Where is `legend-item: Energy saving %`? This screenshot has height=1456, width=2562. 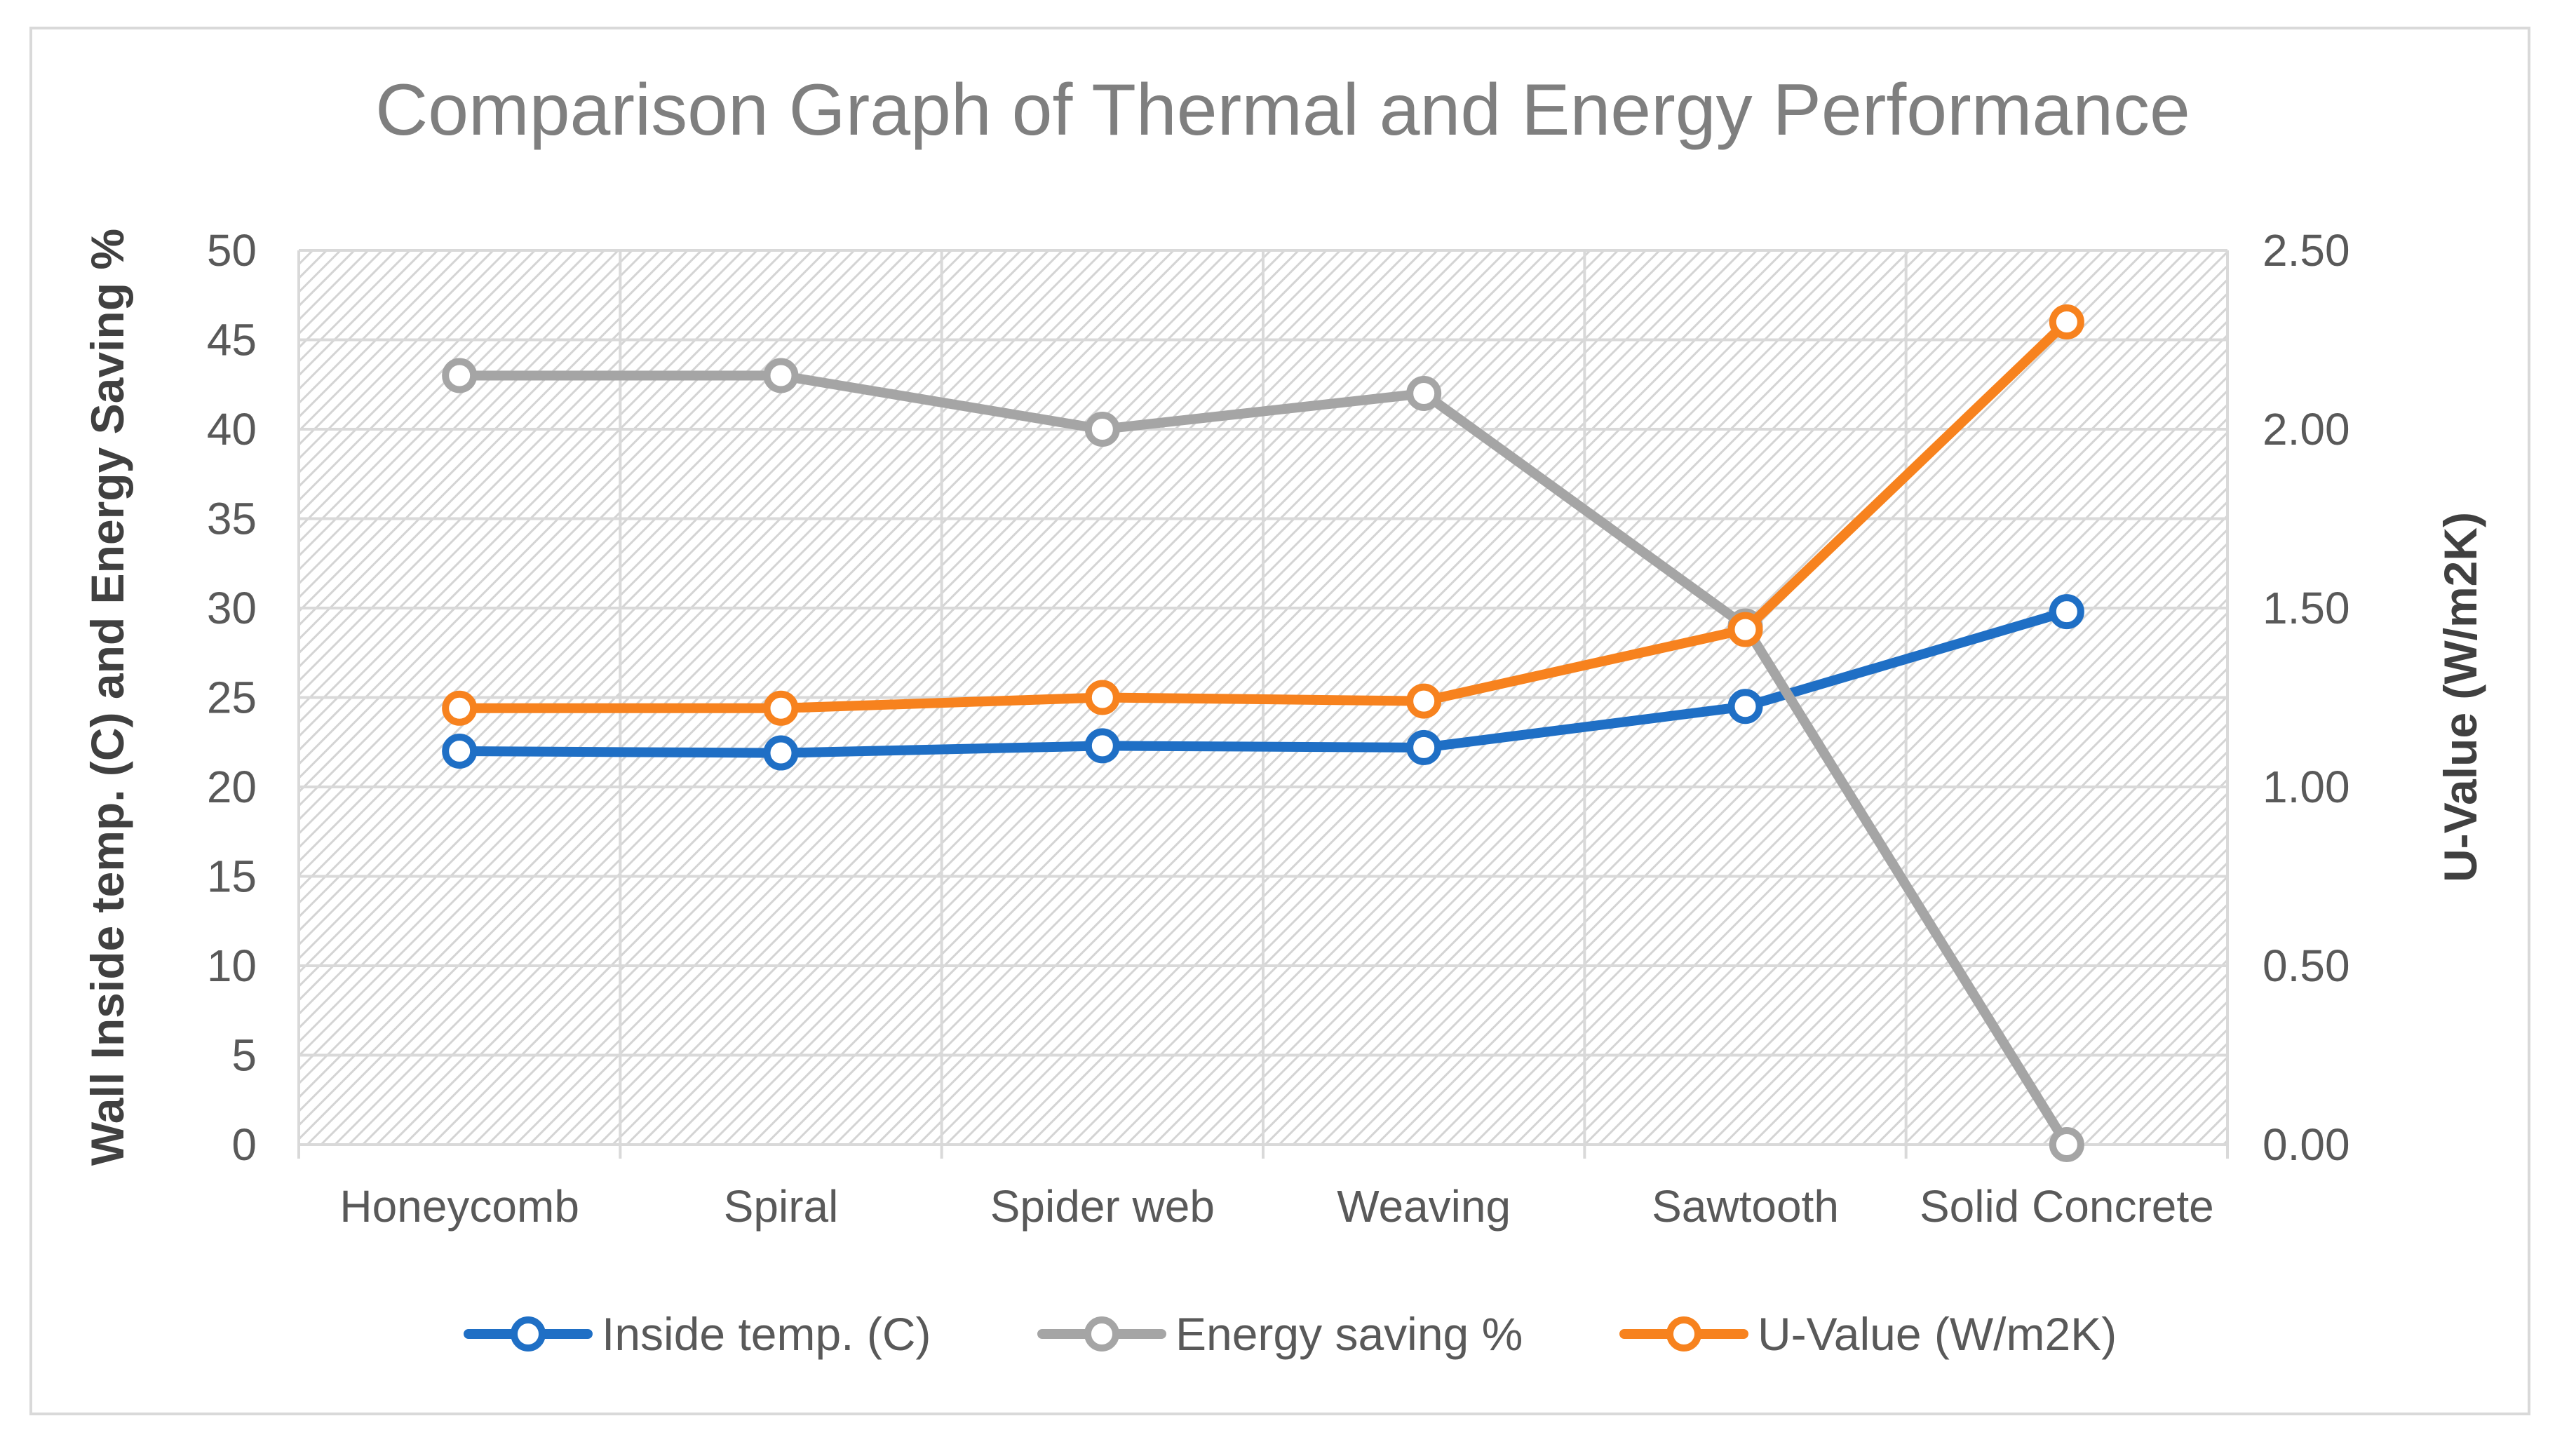
legend-item: Energy saving % is located at coordinates (1280, 1334).